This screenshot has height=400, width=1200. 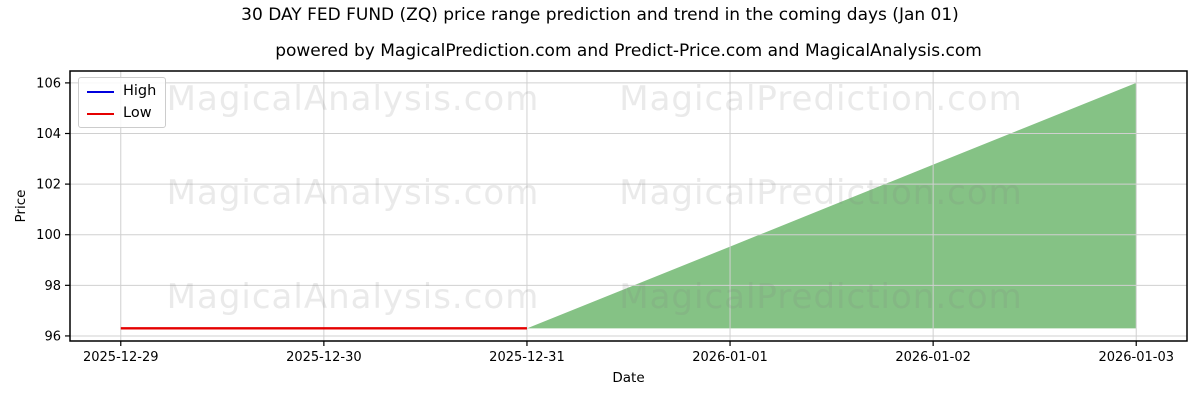 I want to click on x-tick-label: 2026-01-02, so click(x=933, y=357).